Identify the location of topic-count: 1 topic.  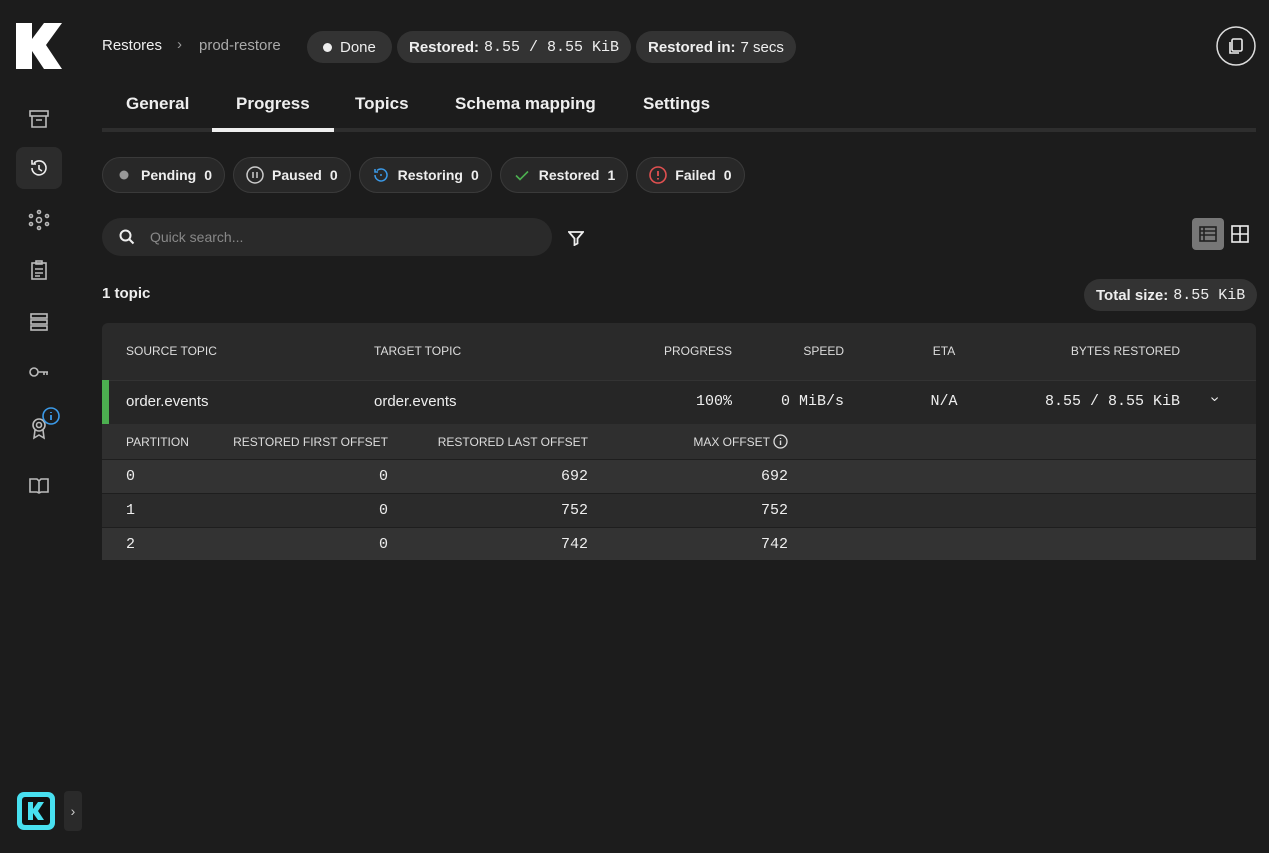
(126, 293).